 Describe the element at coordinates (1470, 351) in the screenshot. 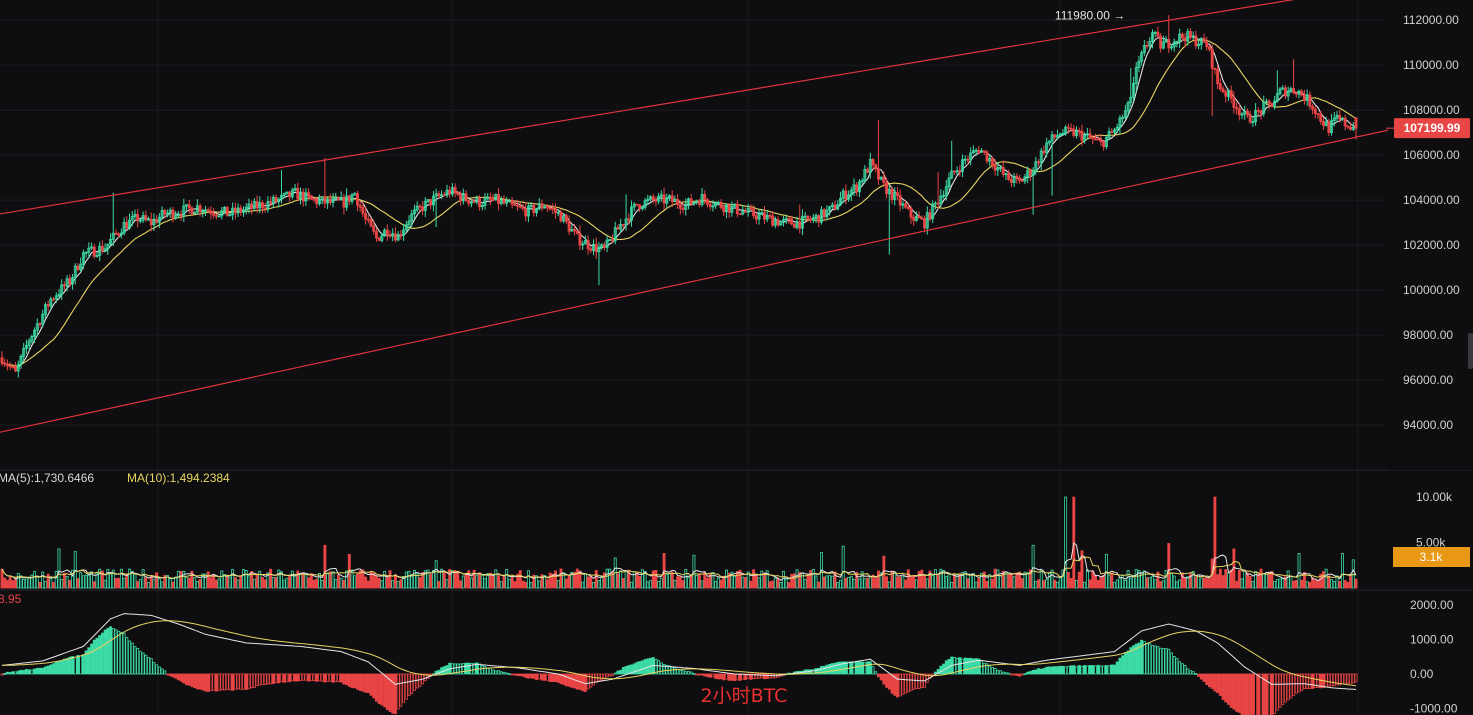

I see `price-scale-handle` at that location.